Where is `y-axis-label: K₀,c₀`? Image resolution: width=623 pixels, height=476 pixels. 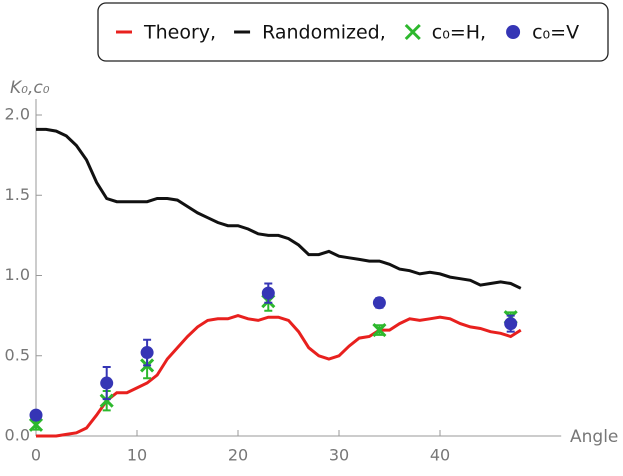 y-axis-label: K₀,c₀ is located at coordinates (30, 88).